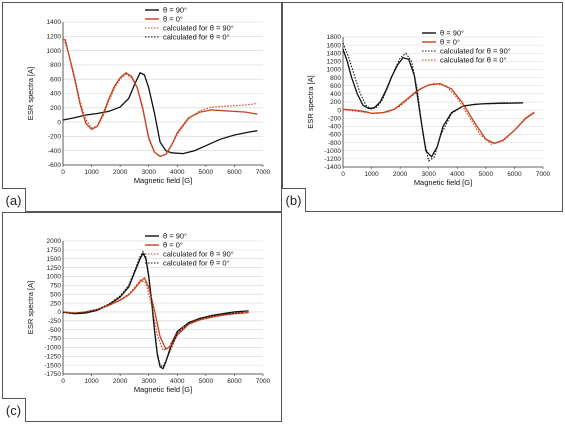  I want to click on panel-a-tag: (a), so click(14, 200).